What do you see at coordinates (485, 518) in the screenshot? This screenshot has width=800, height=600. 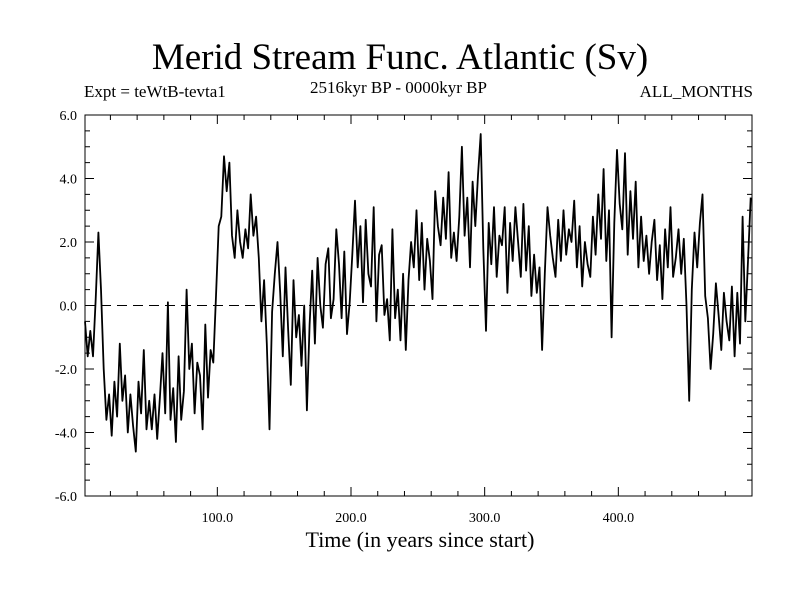 I see `x-tick-label: 300.0` at bounding box center [485, 518].